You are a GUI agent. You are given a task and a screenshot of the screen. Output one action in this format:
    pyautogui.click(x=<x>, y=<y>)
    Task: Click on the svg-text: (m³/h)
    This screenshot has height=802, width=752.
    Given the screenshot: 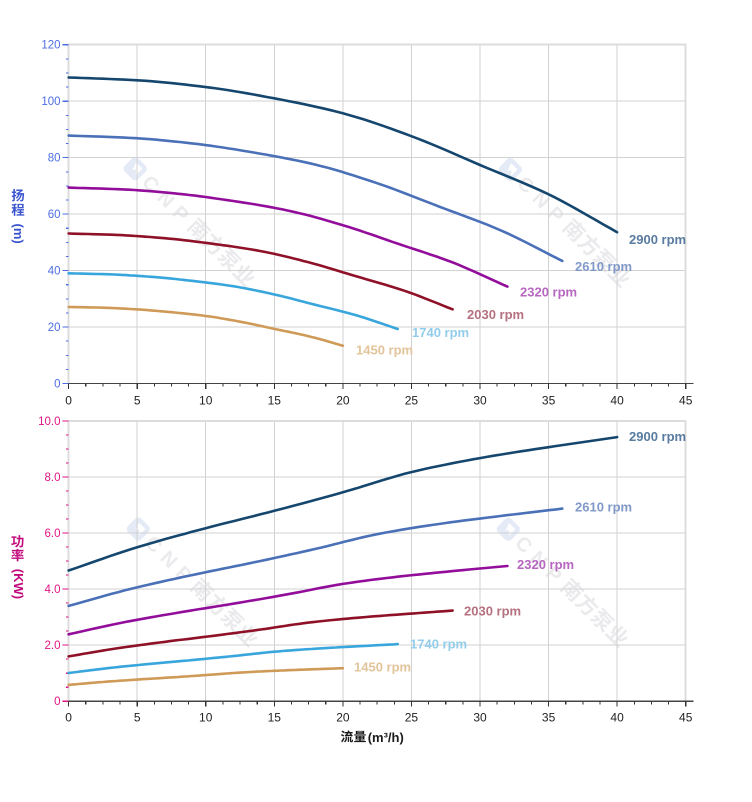 What is the action you would take?
    pyautogui.click(x=386, y=737)
    